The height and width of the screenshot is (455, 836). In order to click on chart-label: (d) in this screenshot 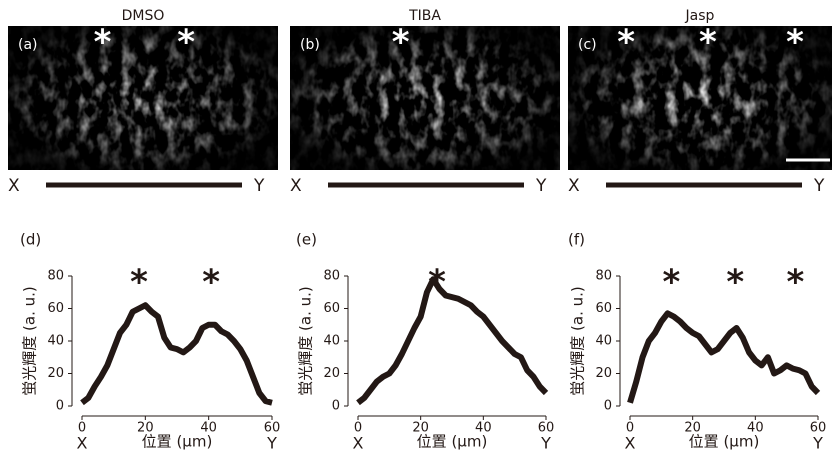, I will do `click(30, 240)`.